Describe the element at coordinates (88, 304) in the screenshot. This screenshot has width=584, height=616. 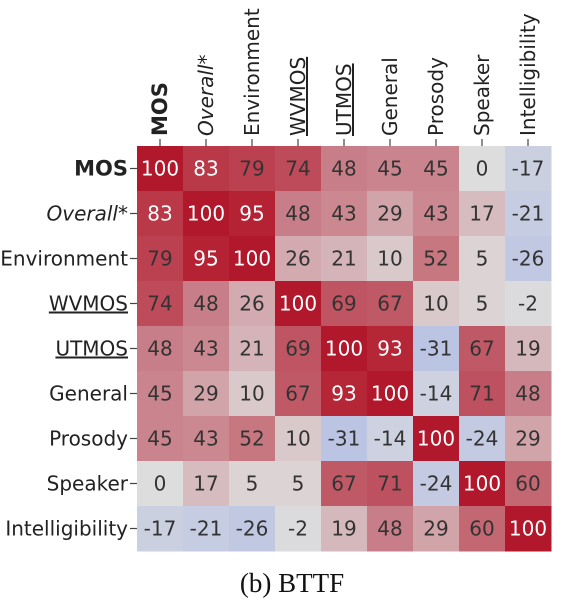
I see `row-label: WVMOS` at that location.